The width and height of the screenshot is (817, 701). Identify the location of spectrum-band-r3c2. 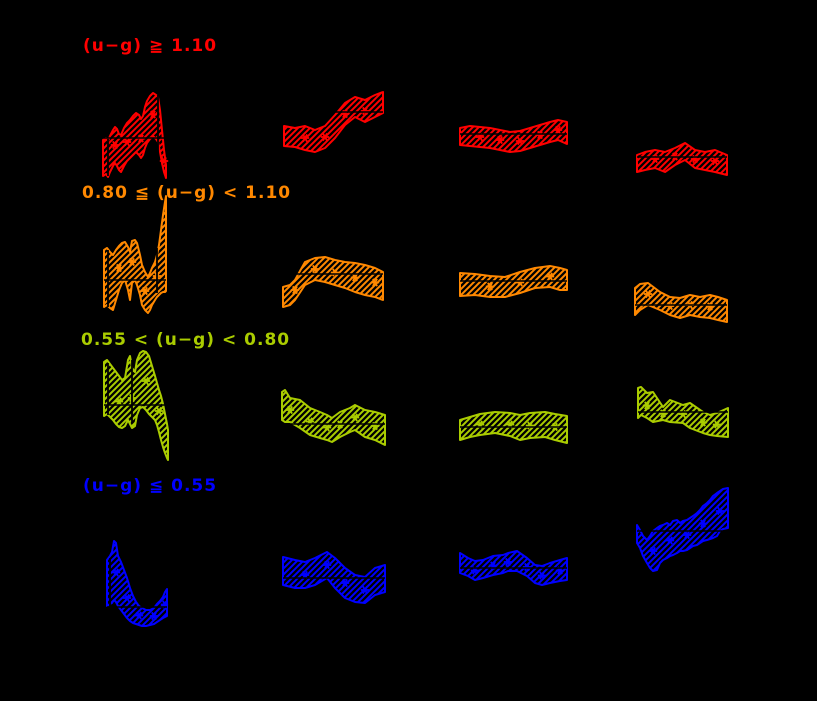
(333, 417).